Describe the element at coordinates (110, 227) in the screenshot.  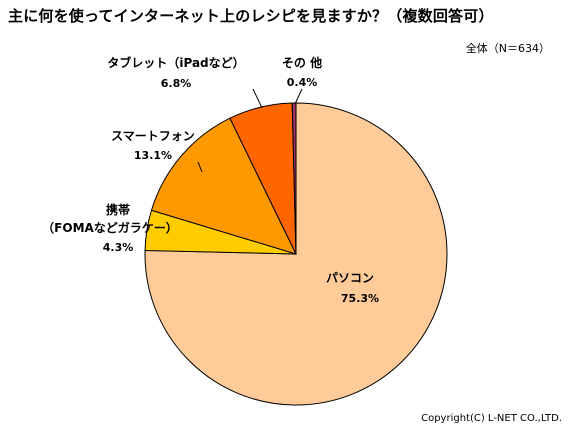
I see `slice-label-1-line-1: （FOMAなどガラケー）` at that location.